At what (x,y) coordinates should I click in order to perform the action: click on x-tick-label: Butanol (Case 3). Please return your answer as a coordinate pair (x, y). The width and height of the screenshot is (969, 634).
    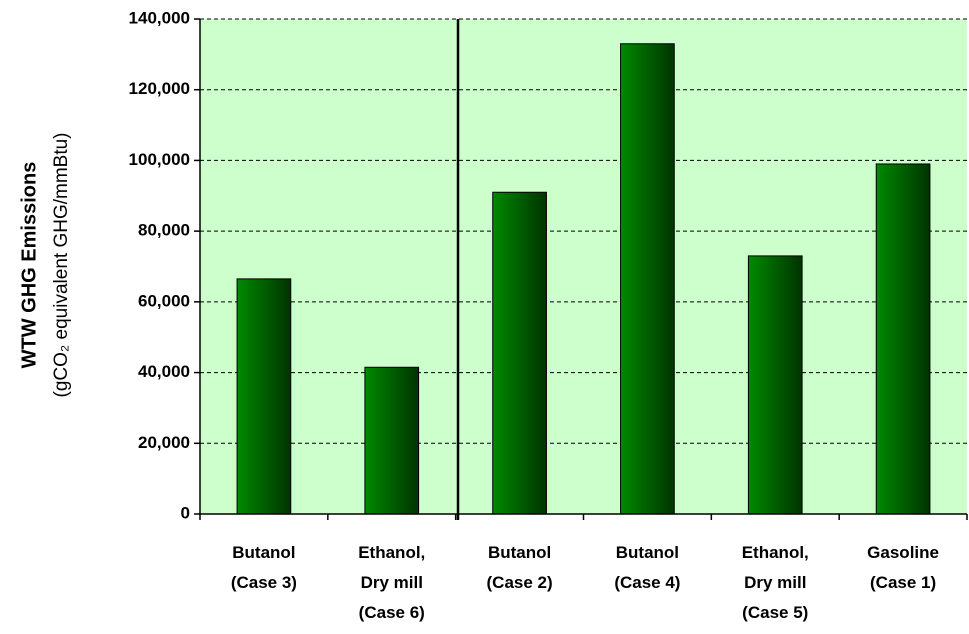
    Looking at the image, I should click on (263, 567).